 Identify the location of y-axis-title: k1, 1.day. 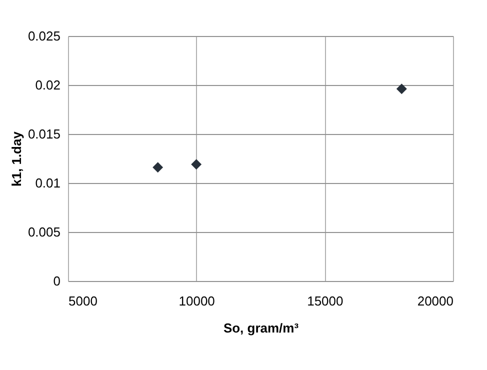
(16, 158).